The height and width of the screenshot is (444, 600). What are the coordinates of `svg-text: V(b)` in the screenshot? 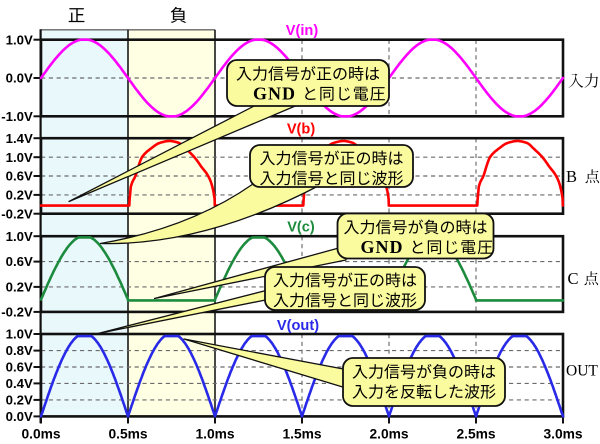 It's located at (301, 130).